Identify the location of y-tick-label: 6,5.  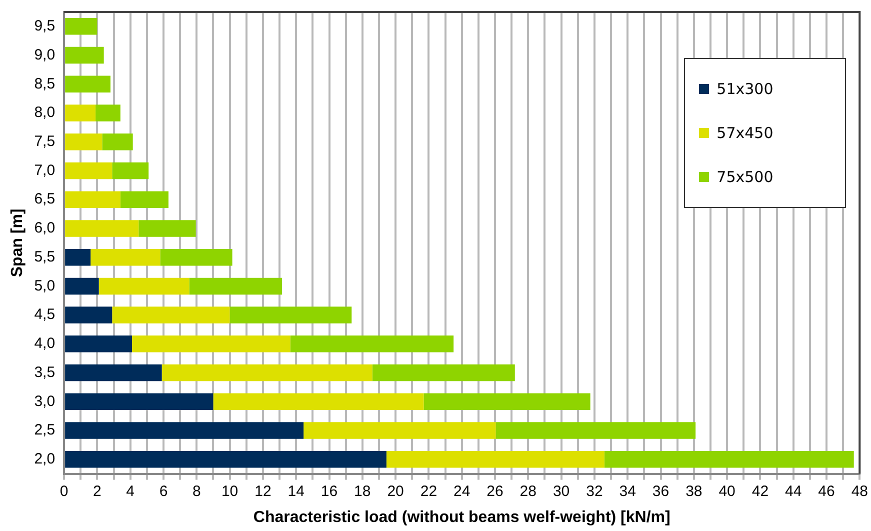
(45, 199).